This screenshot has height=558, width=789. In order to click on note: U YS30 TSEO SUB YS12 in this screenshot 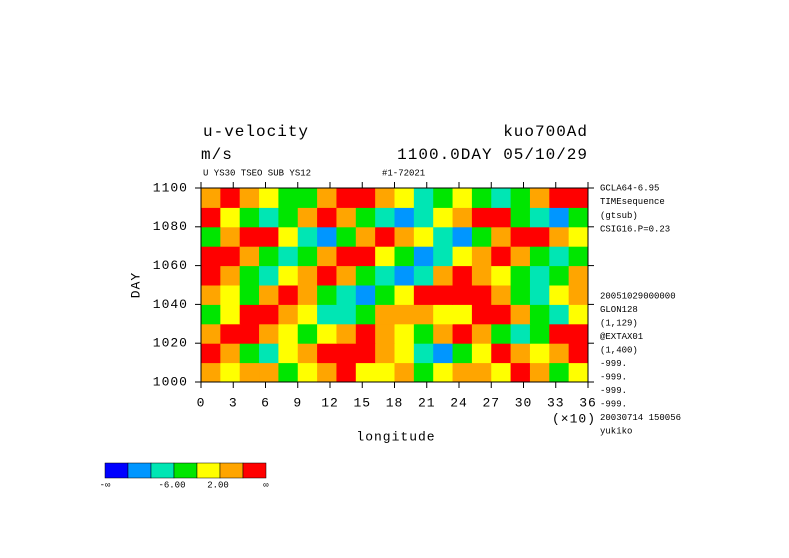, I will do `click(257, 173)`.